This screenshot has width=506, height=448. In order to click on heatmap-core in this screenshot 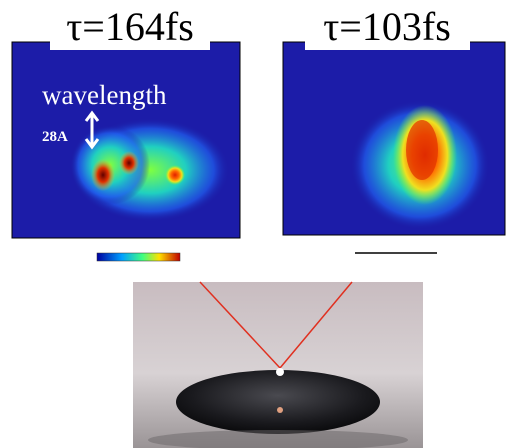, I will do `click(422, 150)`.